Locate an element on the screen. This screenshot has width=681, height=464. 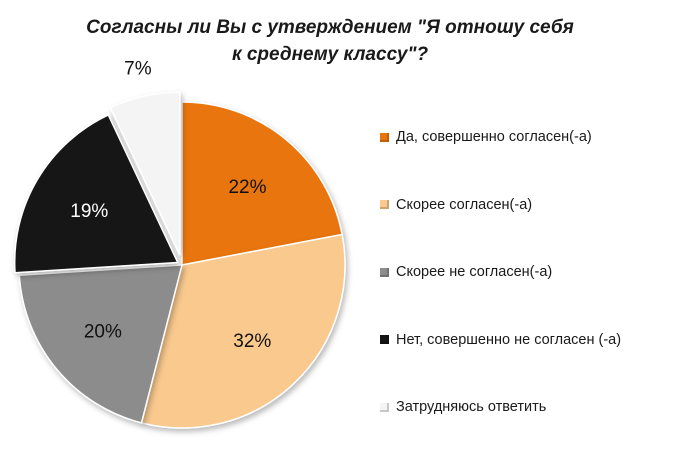
pie-data-label: 7% is located at coordinates (138, 69).